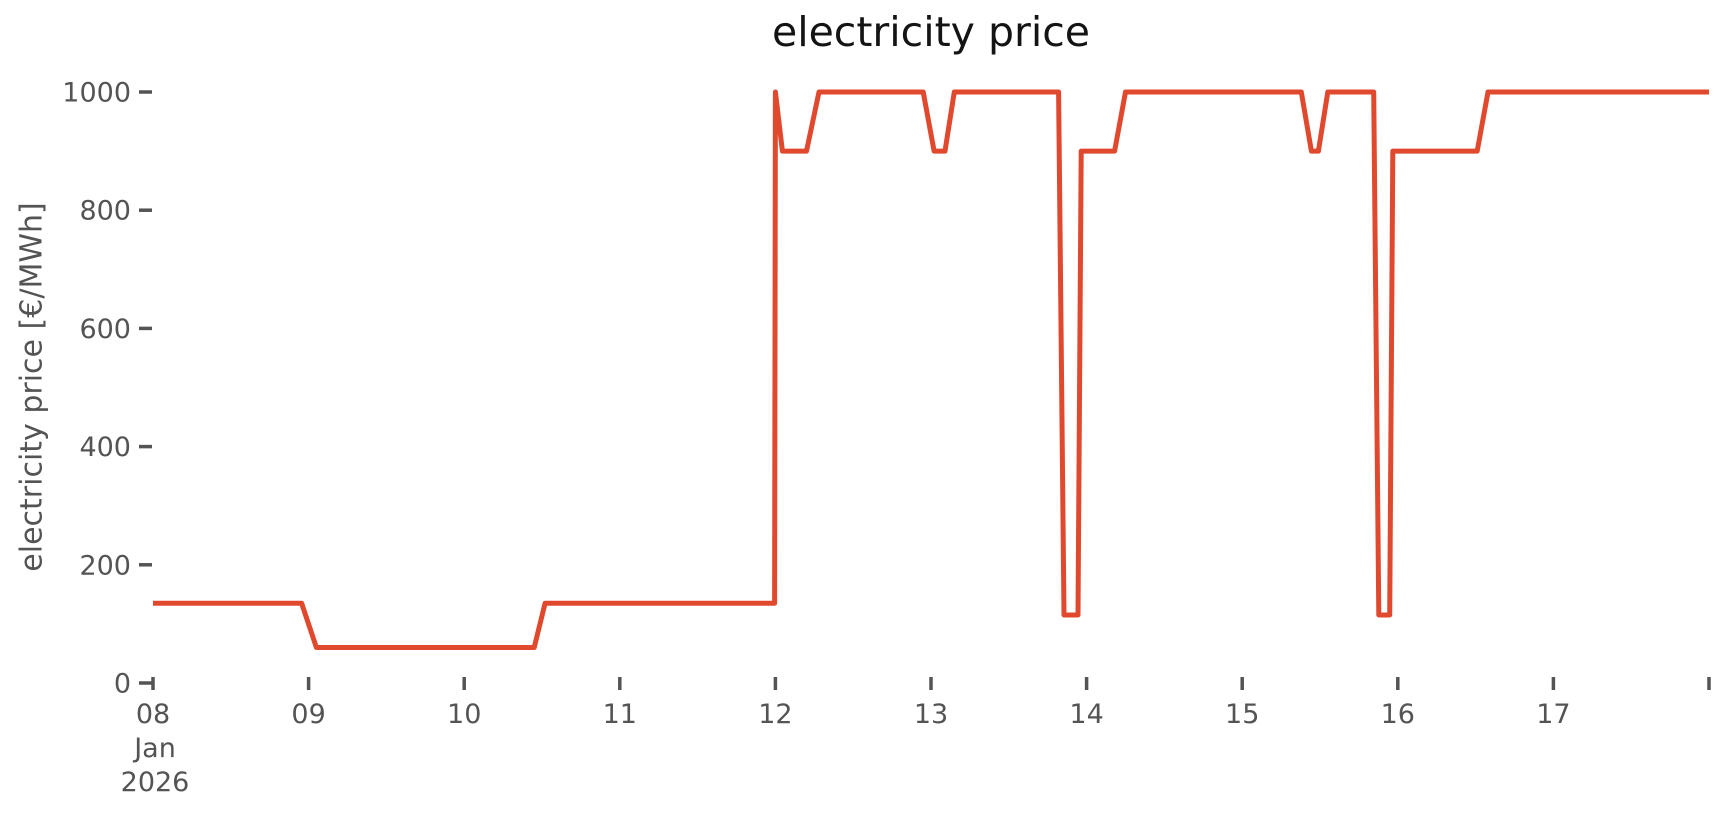  Describe the element at coordinates (931, 714) in the screenshot. I see `x-tick-label: 13` at that location.